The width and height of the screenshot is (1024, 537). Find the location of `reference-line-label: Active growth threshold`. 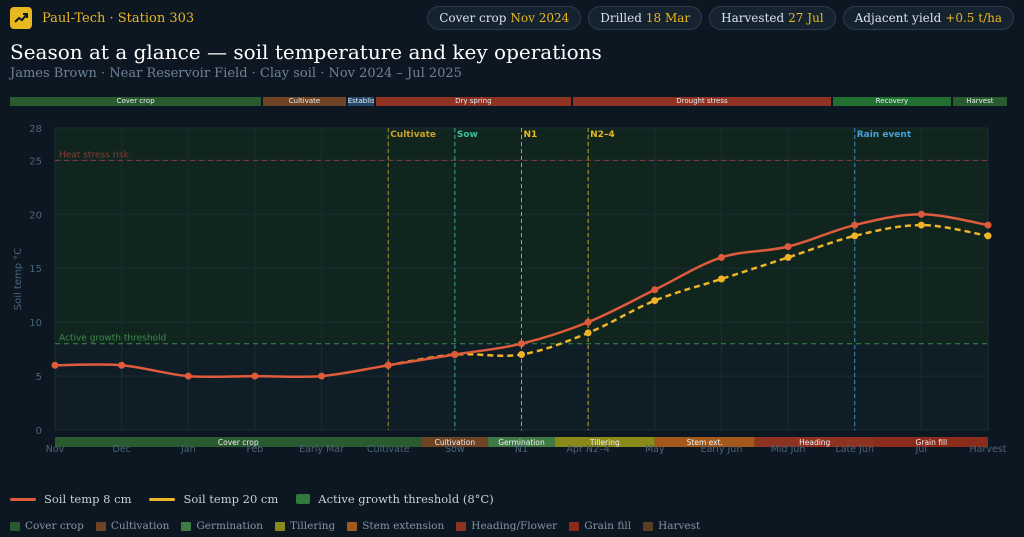

reference-line-label: Active growth threshold is located at coordinates (112, 339).